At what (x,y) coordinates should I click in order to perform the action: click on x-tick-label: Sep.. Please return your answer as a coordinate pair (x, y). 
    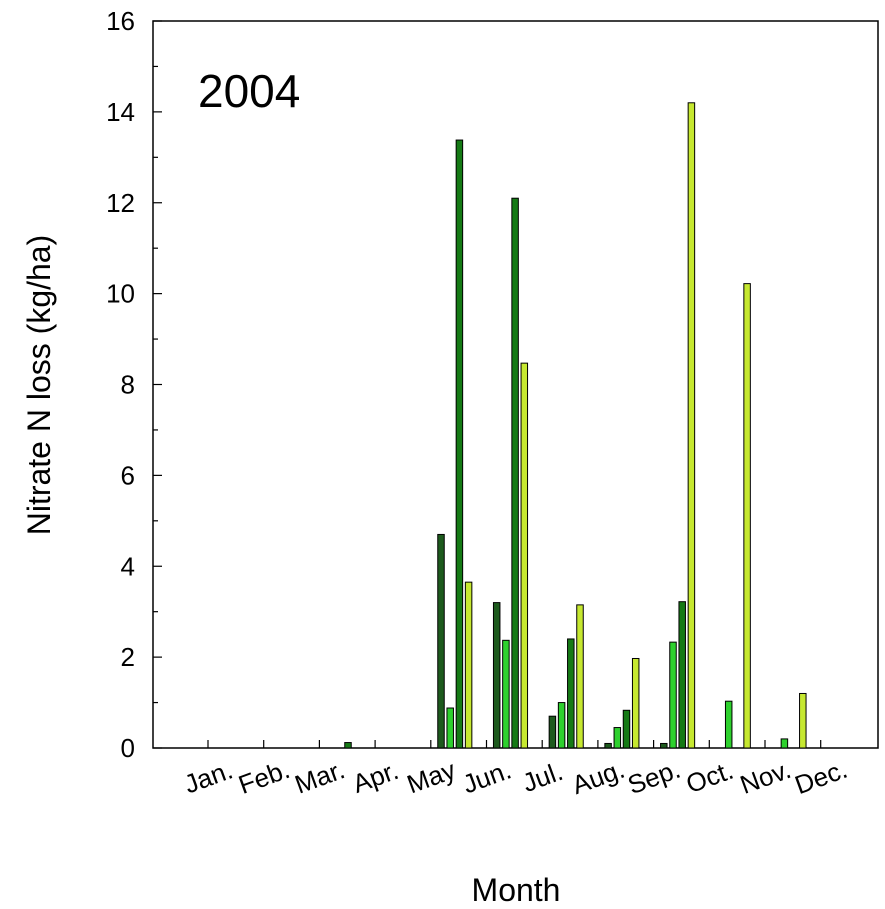
    Looking at the image, I should click on (654, 777).